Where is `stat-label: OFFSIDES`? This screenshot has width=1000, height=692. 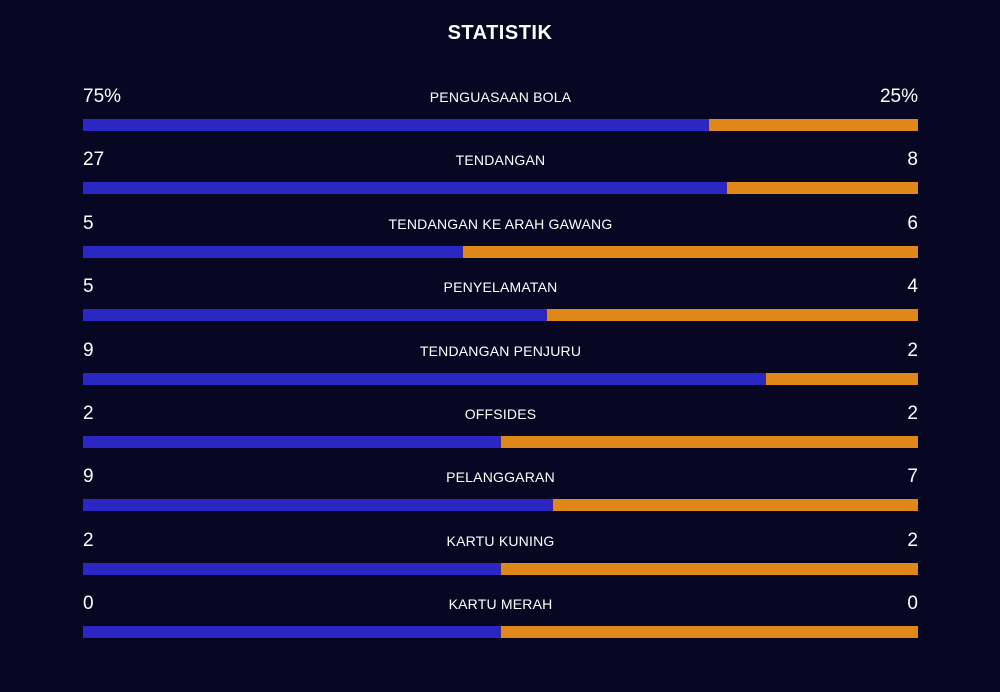
stat-label: OFFSIDES is located at coordinates (500, 414).